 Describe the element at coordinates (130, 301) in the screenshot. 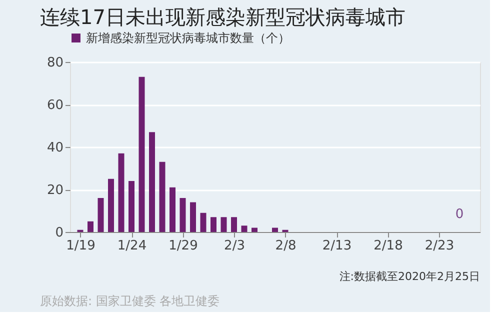

I see `text: 原始数据: 国家卫健委 各地卫健委` at that location.